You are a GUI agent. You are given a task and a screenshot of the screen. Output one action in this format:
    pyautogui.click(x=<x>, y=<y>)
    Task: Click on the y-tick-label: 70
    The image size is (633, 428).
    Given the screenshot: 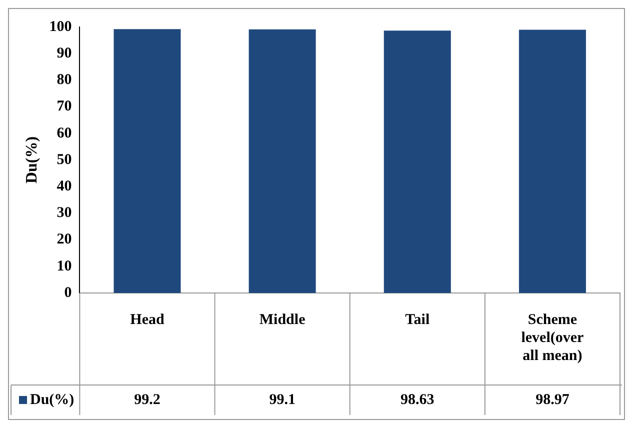 What is the action you would take?
    pyautogui.click(x=64, y=106)
    